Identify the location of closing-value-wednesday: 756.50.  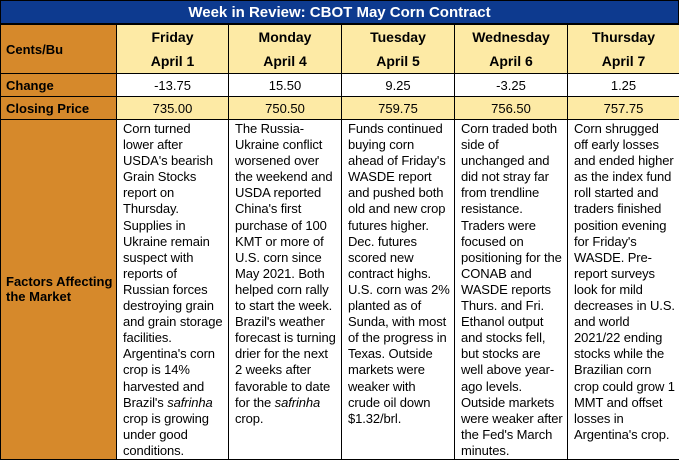
(511, 108).